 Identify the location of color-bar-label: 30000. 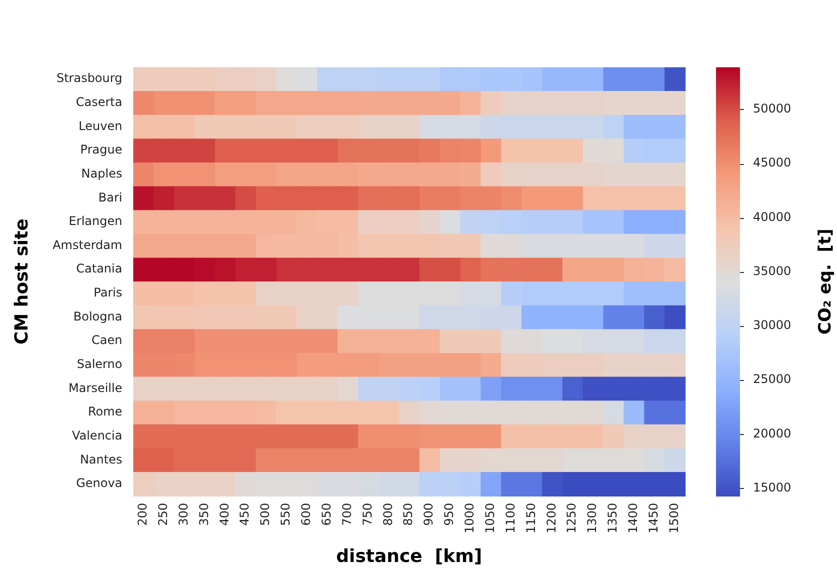
(772, 325).